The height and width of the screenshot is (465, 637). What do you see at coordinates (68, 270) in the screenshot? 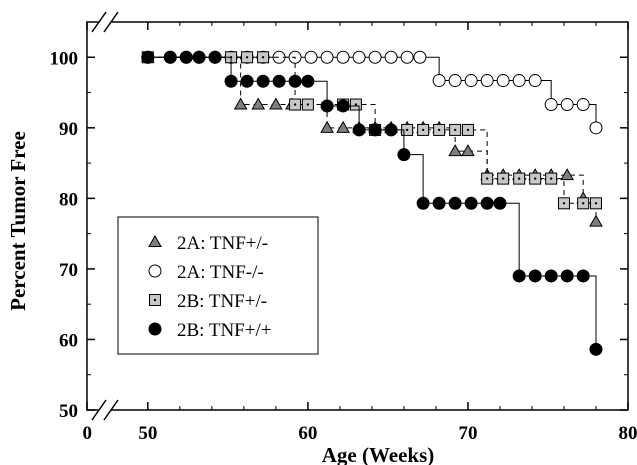
I see `y-tick-label: 70` at bounding box center [68, 270].